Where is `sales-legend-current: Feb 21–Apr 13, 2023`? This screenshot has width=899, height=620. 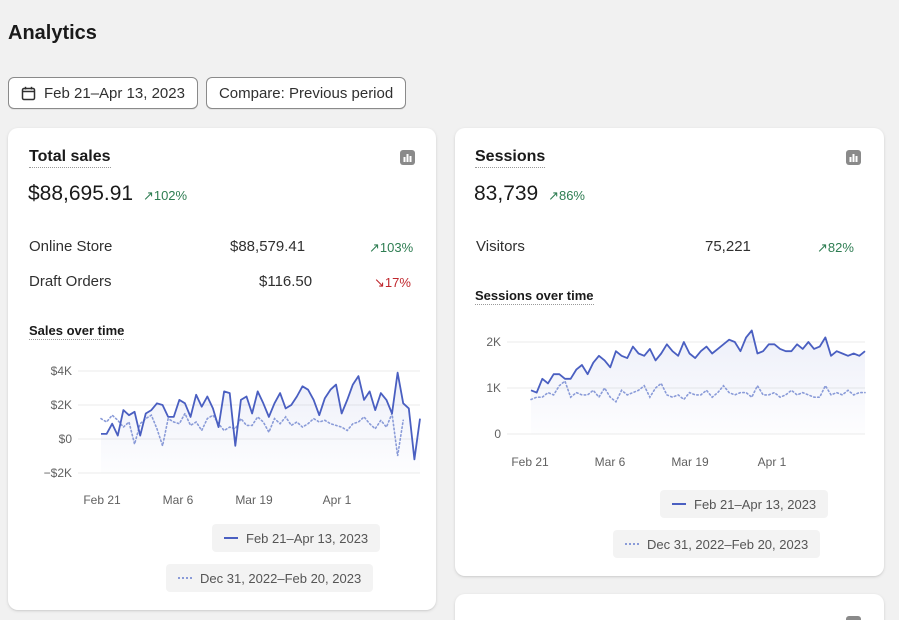 sales-legend-current: Feb 21–Apr 13, 2023 is located at coordinates (296, 538).